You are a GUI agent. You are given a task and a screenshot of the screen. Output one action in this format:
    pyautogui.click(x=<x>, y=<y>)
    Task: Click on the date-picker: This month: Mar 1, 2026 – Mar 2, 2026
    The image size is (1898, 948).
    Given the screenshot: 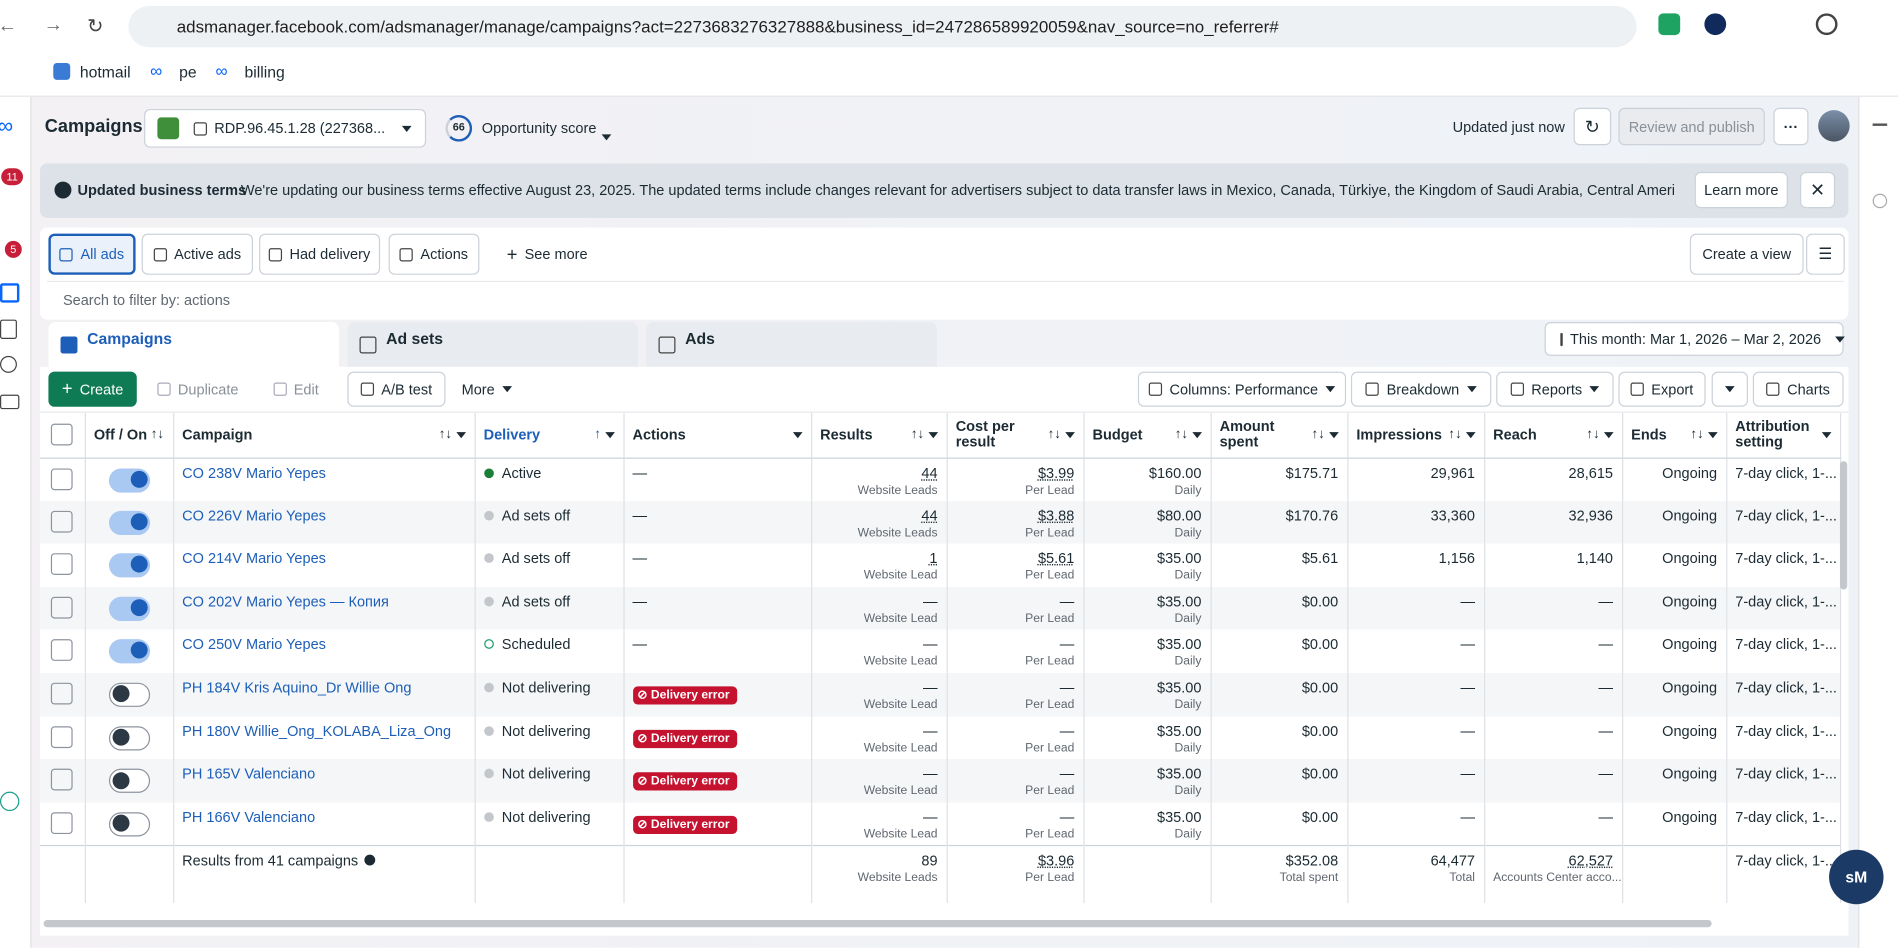 What is the action you would take?
    pyautogui.click(x=1695, y=338)
    